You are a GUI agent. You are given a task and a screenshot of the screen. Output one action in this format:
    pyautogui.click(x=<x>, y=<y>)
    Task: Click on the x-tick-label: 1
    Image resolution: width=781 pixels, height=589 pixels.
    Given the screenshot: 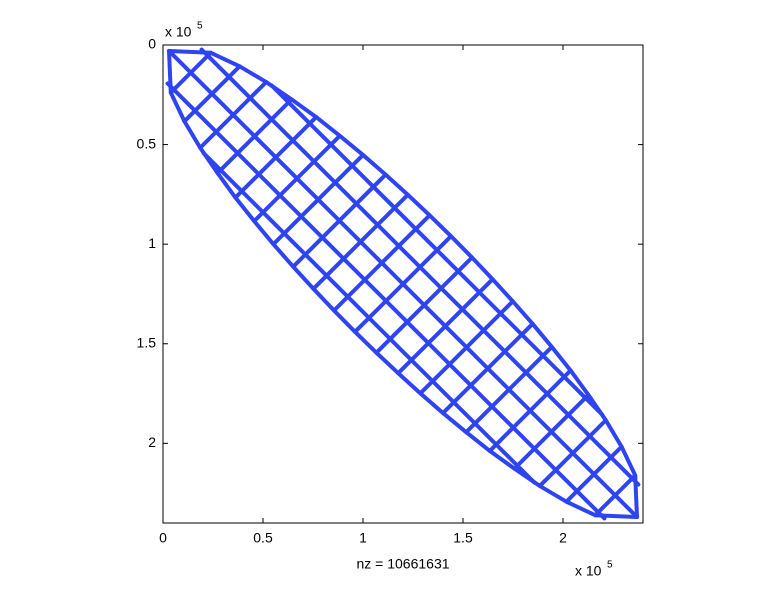 What is the action you would take?
    pyautogui.click(x=363, y=538)
    